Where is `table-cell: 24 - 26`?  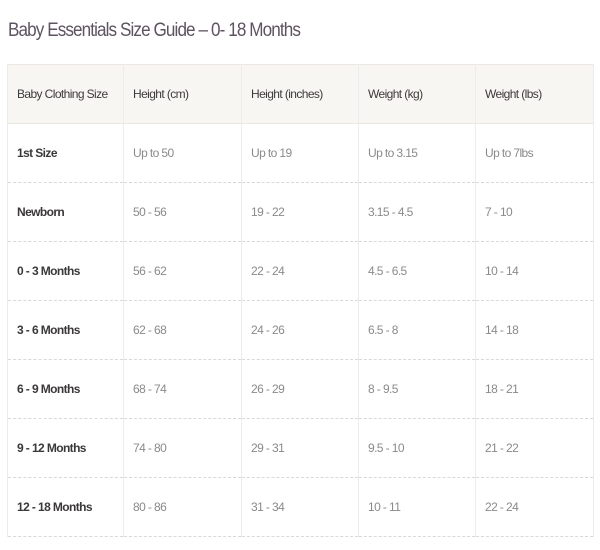 table-cell: 24 - 26 is located at coordinates (300, 330).